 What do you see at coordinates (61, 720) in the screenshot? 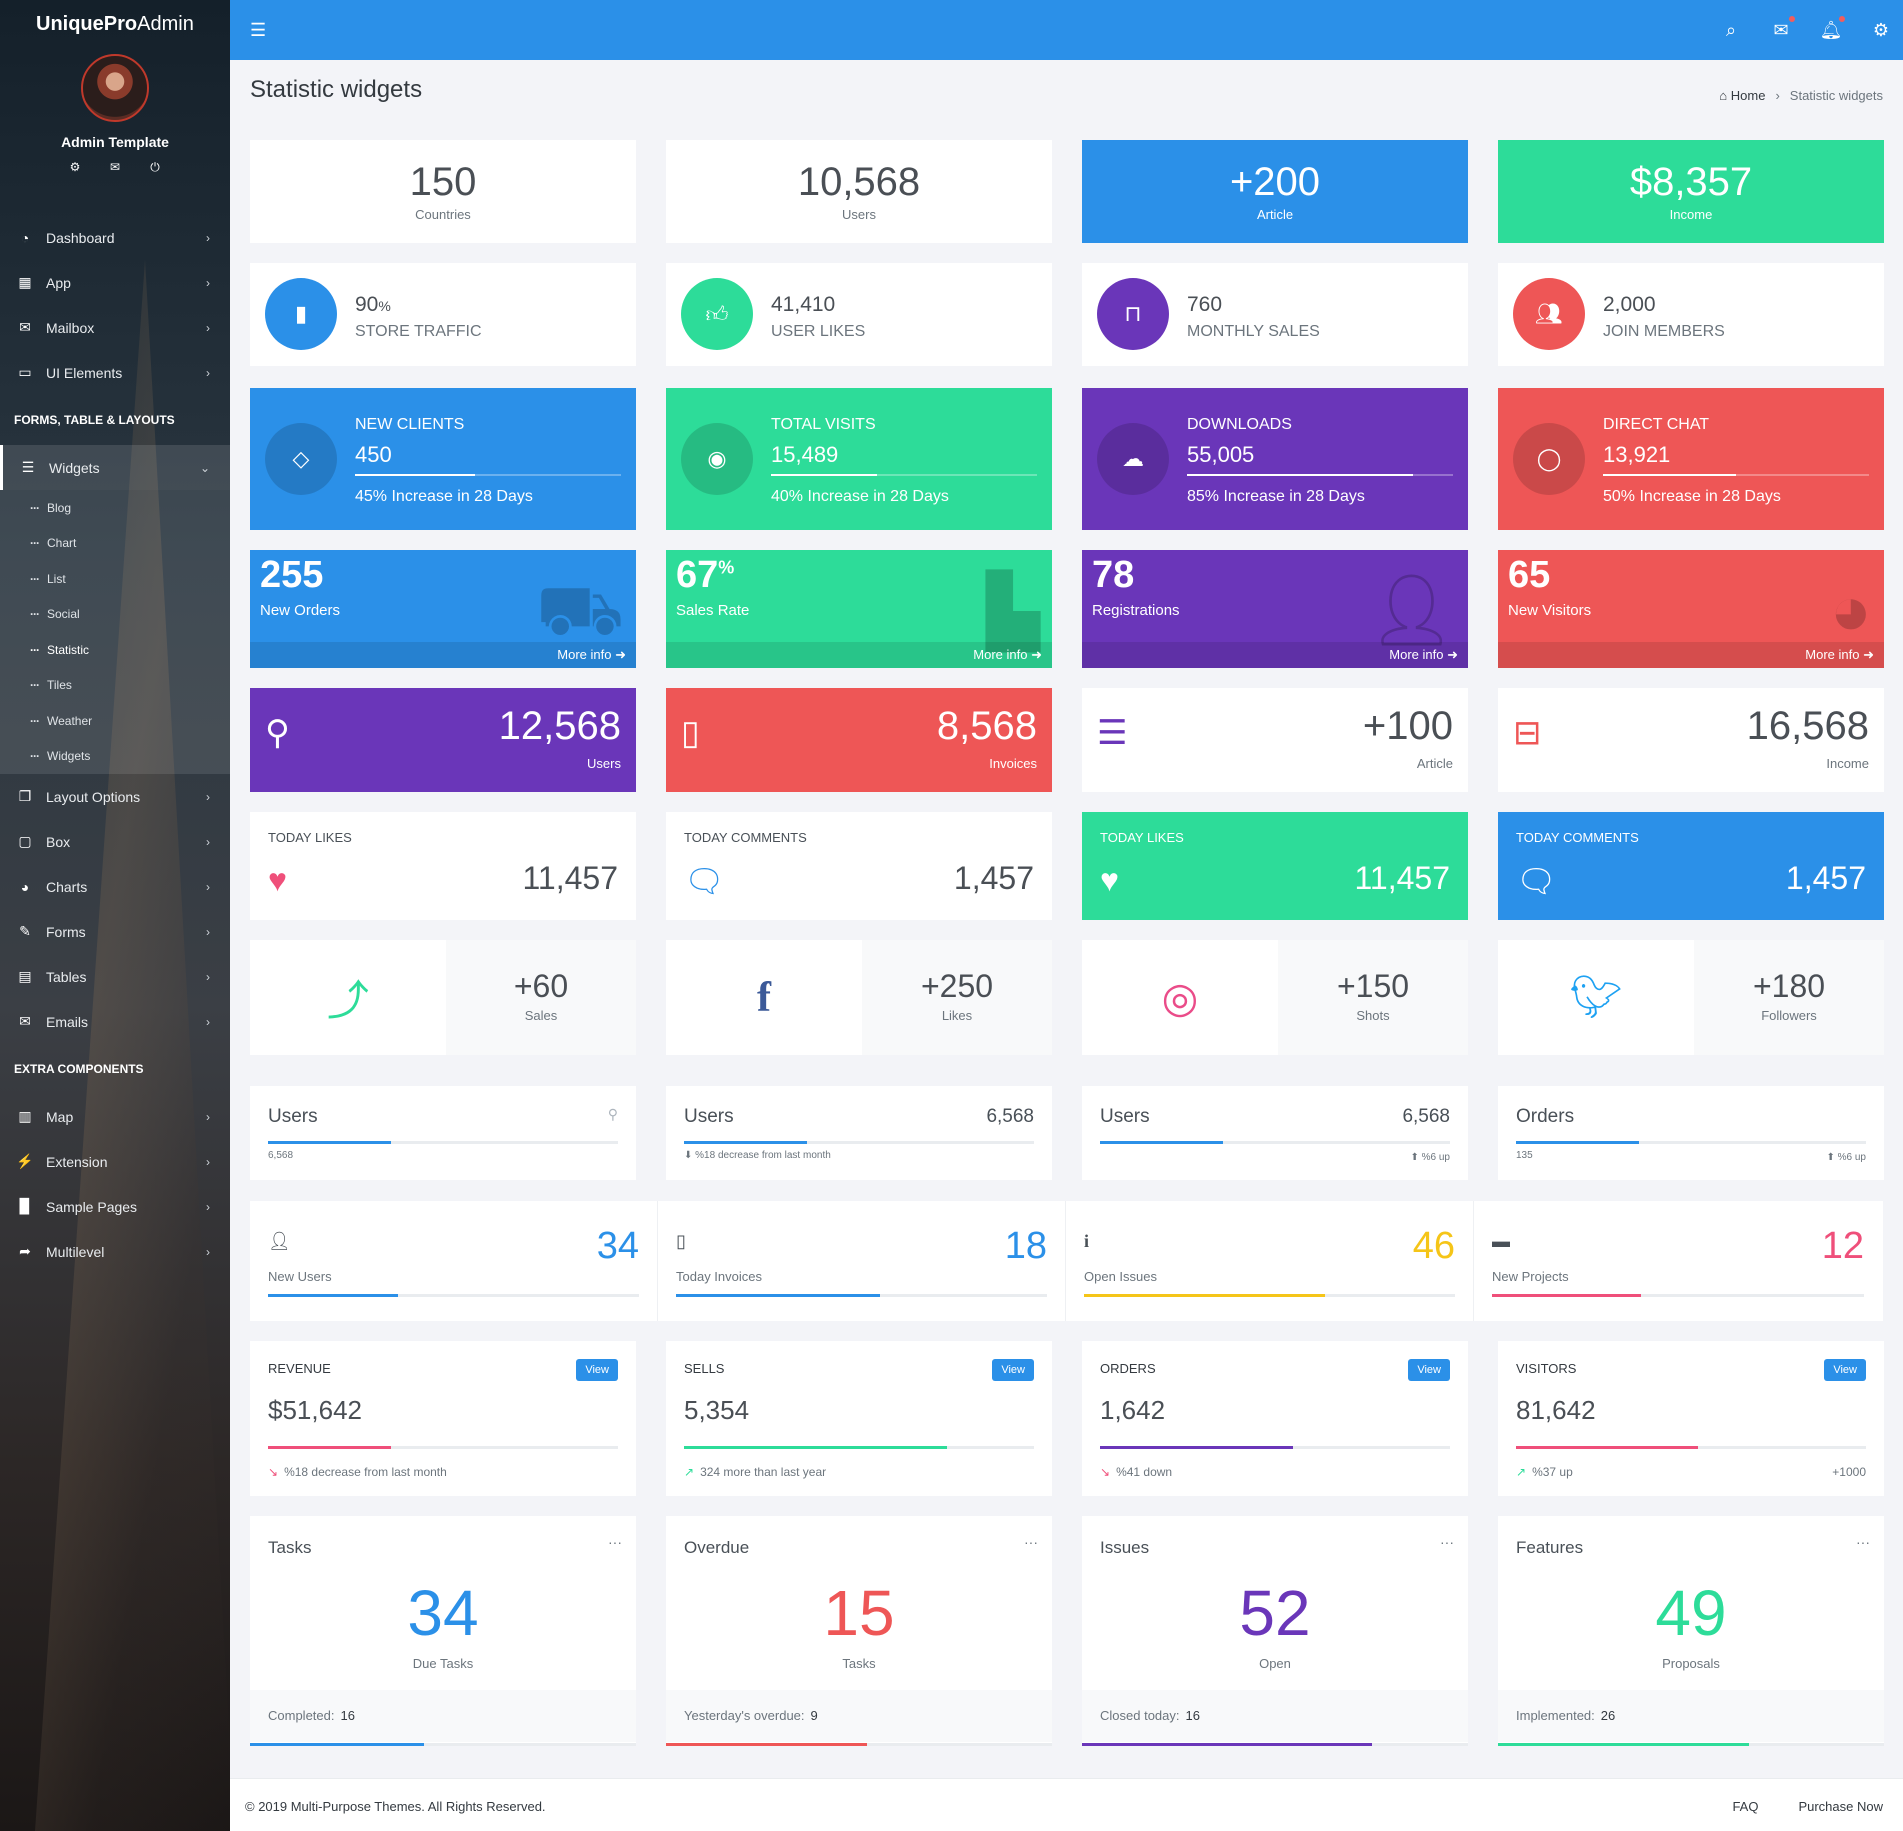
I see `submenu-item-weather: ··· Weather` at bounding box center [61, 720].